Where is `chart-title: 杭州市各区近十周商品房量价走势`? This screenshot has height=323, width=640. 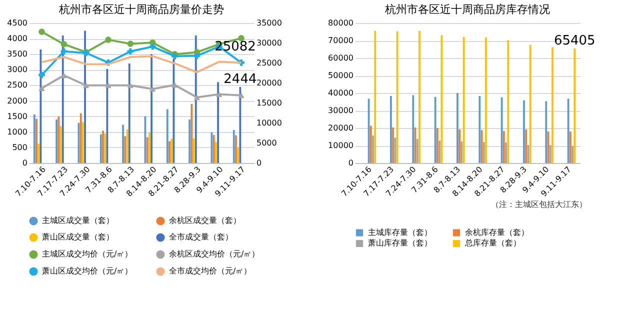 chart-title: 杭州市各区近十周商品房量价走势 is located at coordinates (141, 9).